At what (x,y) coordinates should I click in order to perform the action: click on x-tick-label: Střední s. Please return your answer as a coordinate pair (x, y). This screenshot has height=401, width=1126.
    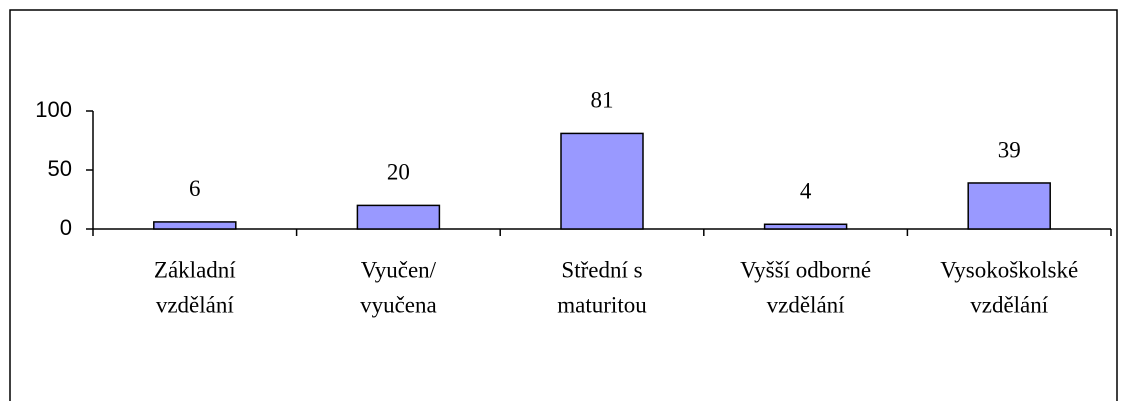
    Looking at the image, I should click on (601, 269).